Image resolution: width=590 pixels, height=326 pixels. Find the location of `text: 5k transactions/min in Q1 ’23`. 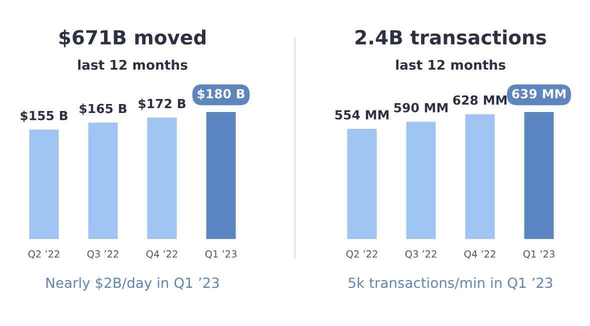

text: 5k transactions/min in Q1 ’23 is located at coordinates (450, 283).